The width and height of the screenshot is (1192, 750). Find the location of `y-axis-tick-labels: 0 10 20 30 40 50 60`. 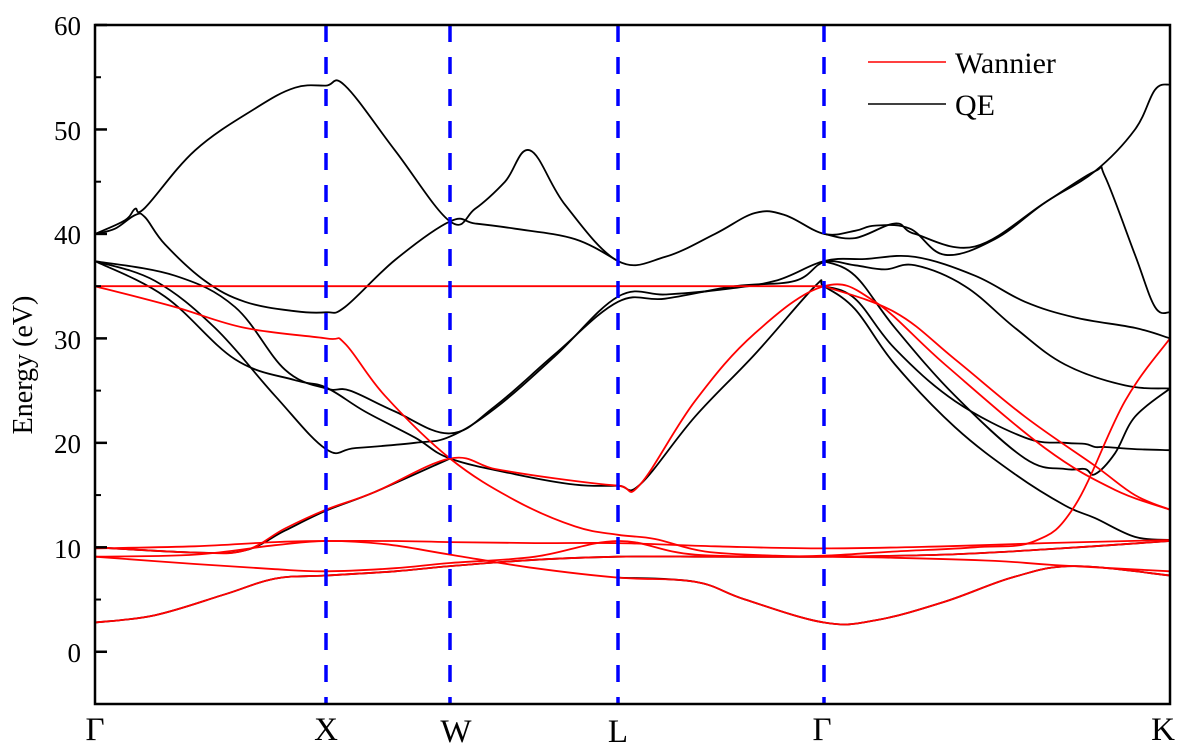

y-axis-tick-labels: 0 10 20 30 40 50 60 is located at coordinates (67, 339).